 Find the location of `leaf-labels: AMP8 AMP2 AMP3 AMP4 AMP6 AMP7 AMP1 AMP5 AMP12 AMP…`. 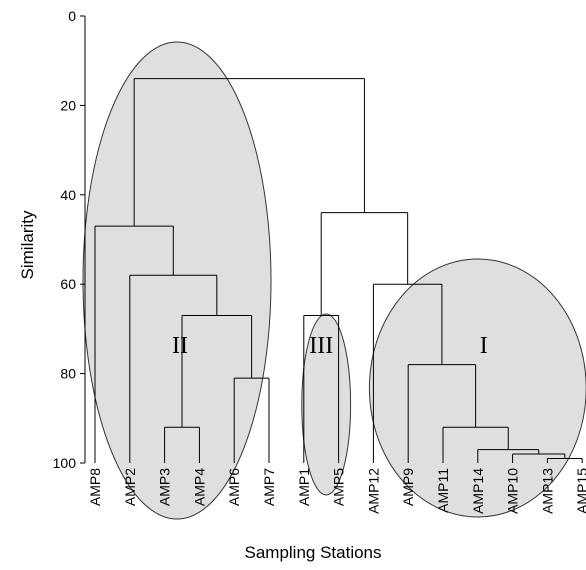

leaf-labels: AMP8 AMP2 AMP3 AMP4 AMP6 AMP7 AMP1 AMP5 AMP12 AMP… is located at coordinates (336, 491).